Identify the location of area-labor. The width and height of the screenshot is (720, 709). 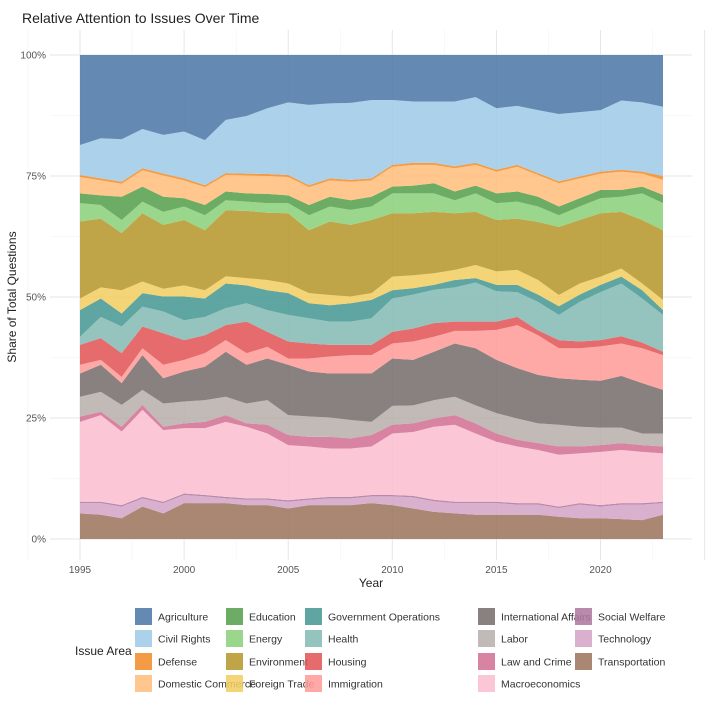
(371, 418).